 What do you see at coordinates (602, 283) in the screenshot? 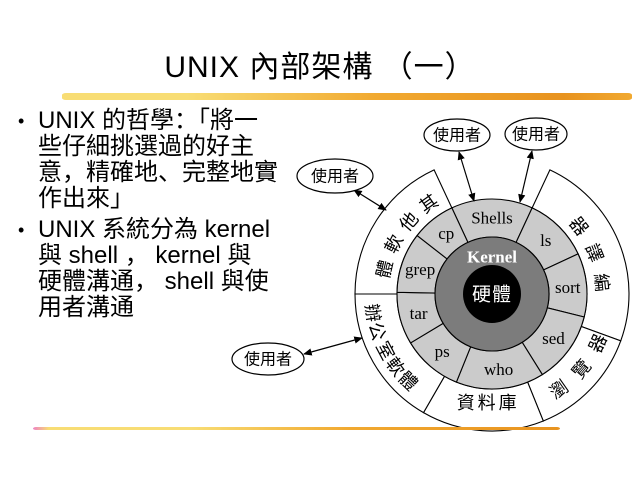
I see `outer-segment-label-char: 編` at bounding box center [602, 283].